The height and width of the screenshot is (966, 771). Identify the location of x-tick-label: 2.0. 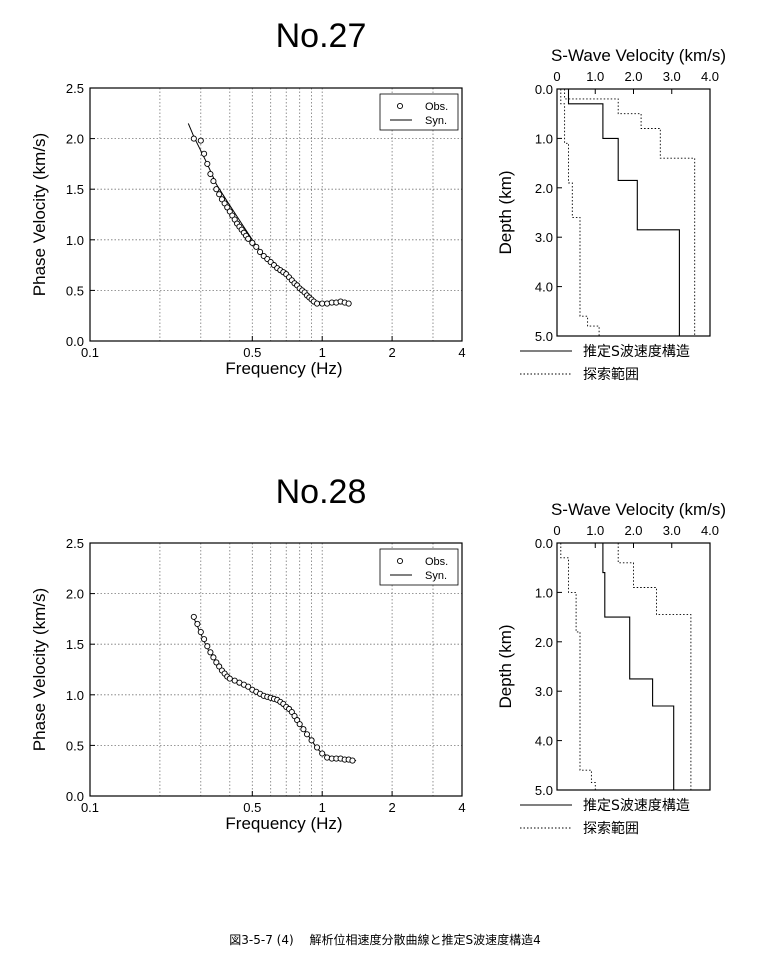
(633, 76).